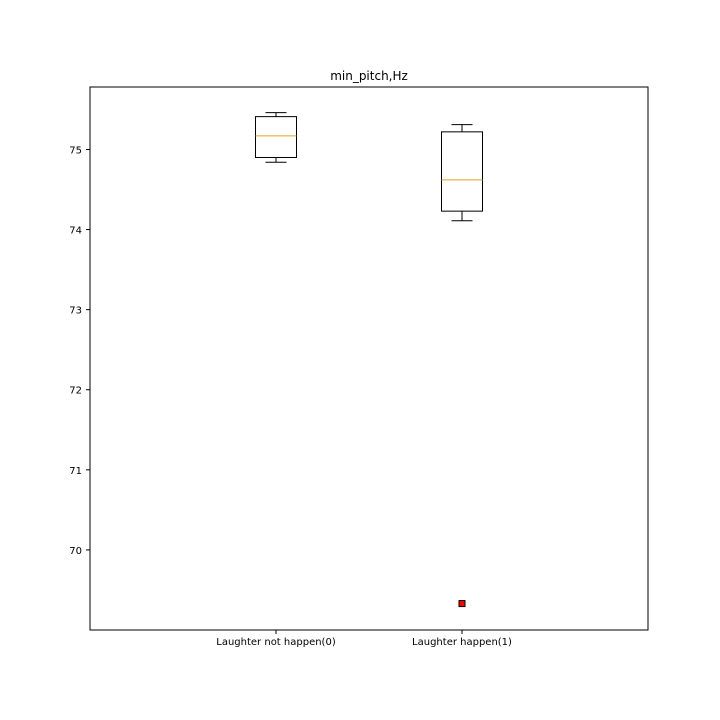 The image size is (720, 720). Describe the element at coordinates (75, 311) in the screenshot. I see `y-tick-label: 73` at that location.